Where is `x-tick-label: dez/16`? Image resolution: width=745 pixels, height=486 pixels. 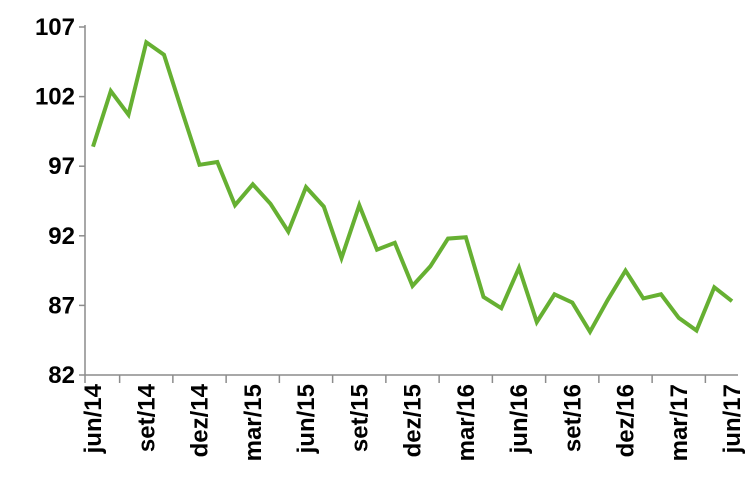 x-tick-label: dez/16 is located at coordinates (626, 420).